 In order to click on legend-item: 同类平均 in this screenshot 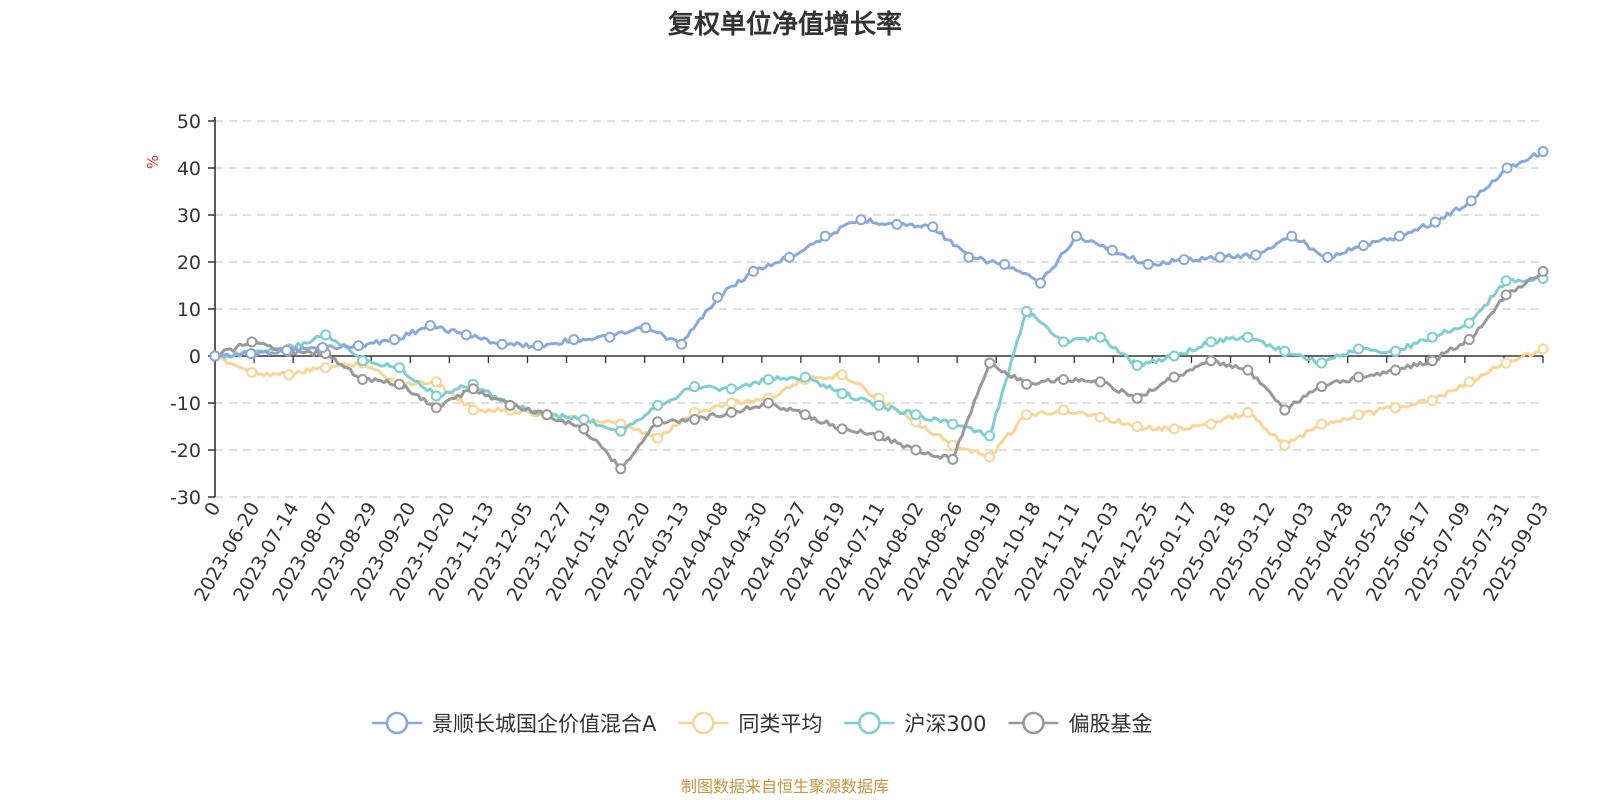, I will do `click(750, 723)`.